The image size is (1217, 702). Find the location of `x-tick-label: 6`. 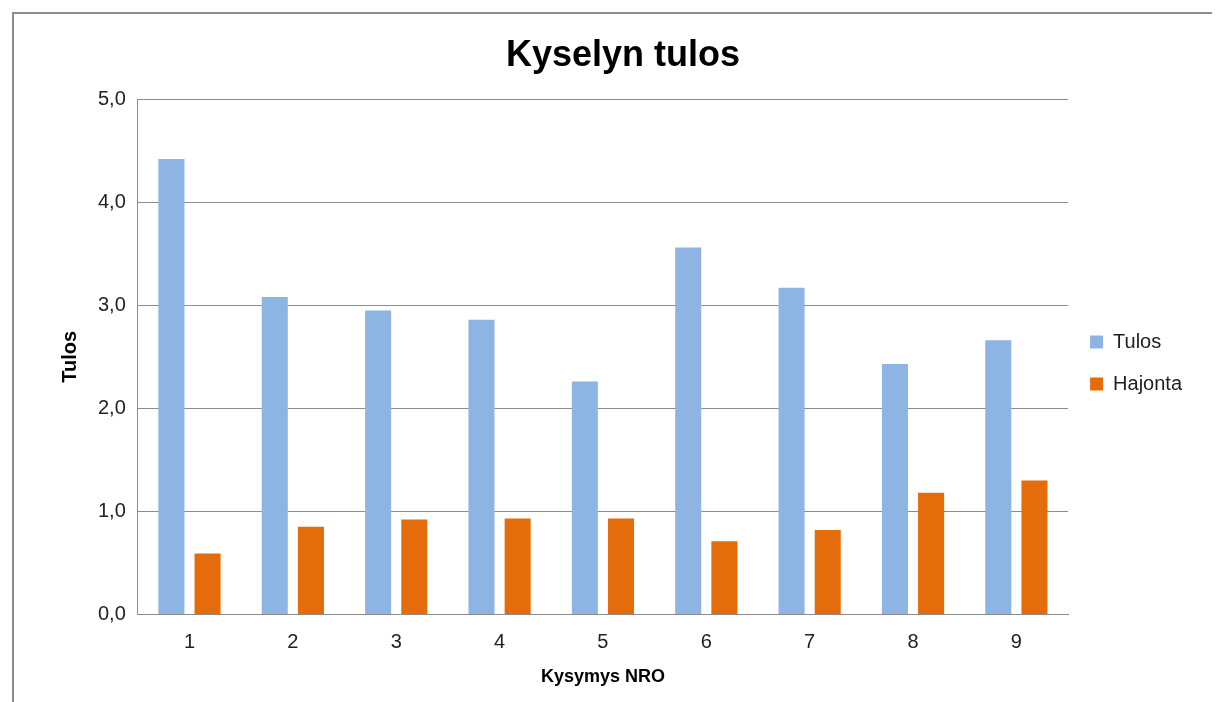

x-tick-label: 6 is located at coordinates (706, 640).